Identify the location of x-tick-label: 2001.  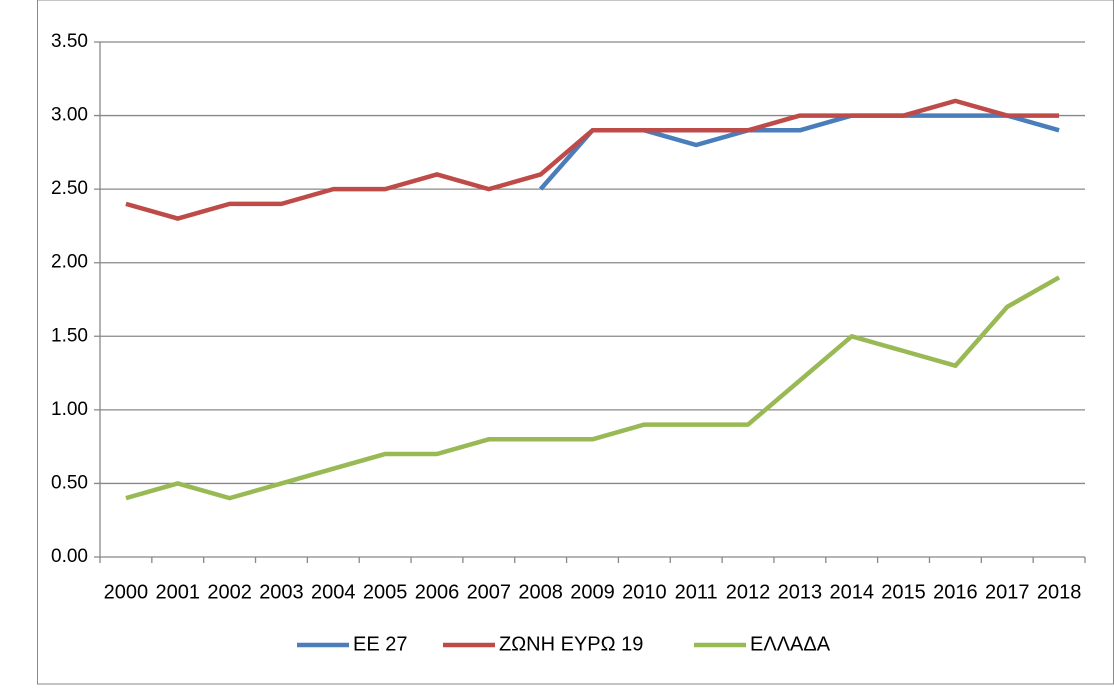
(178, 592).